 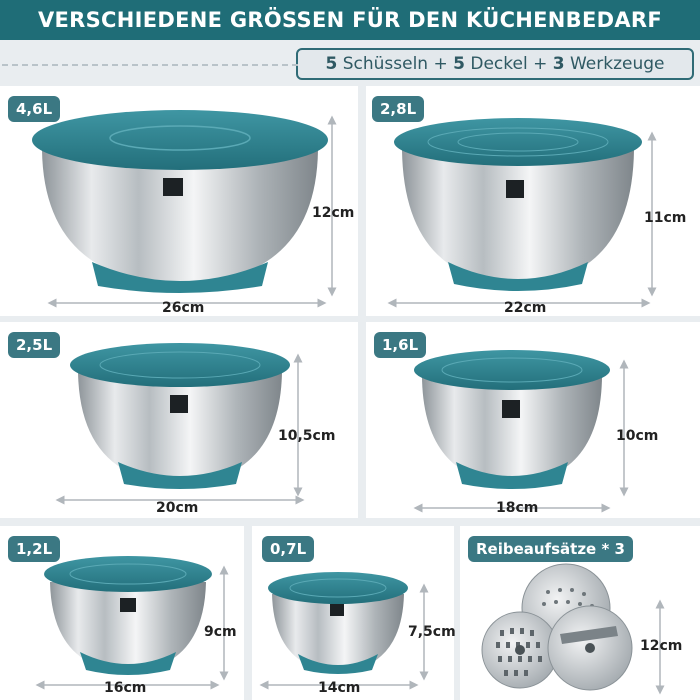 I want to click on bowl-4-illustration, so click(x=521, y=431).